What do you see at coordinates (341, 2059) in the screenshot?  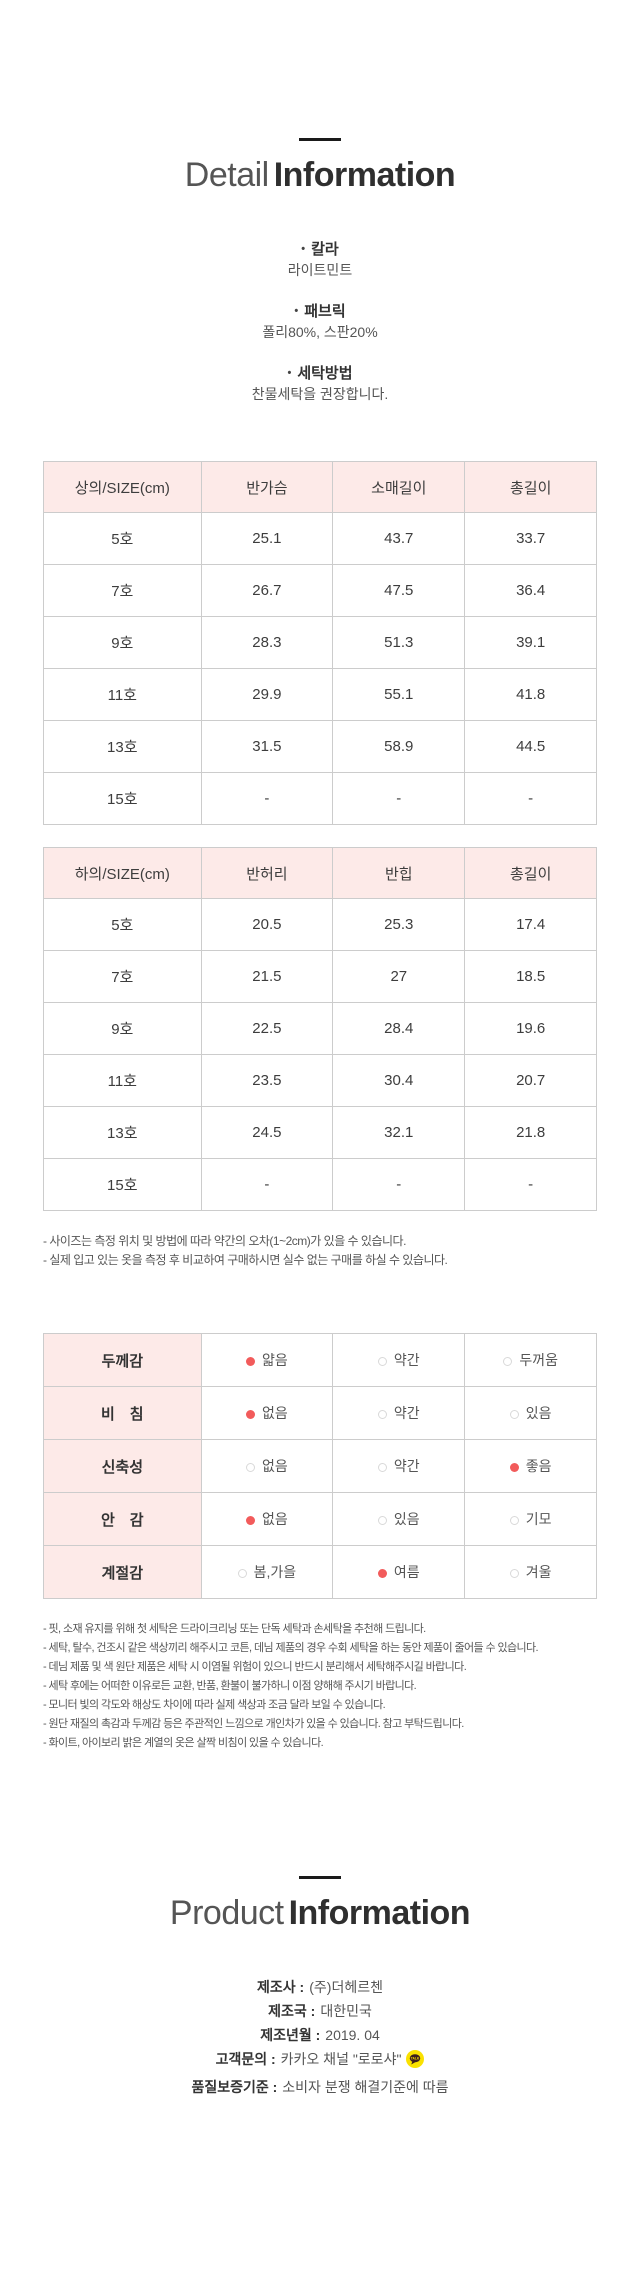 I see `field-value: 카카오 채널 "로로샤"` at bounding box center [341, 2059].